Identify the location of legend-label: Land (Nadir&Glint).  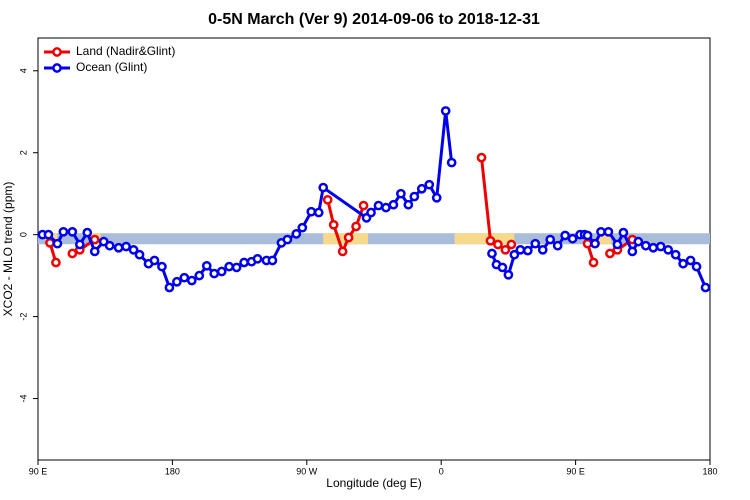
(125, 51).